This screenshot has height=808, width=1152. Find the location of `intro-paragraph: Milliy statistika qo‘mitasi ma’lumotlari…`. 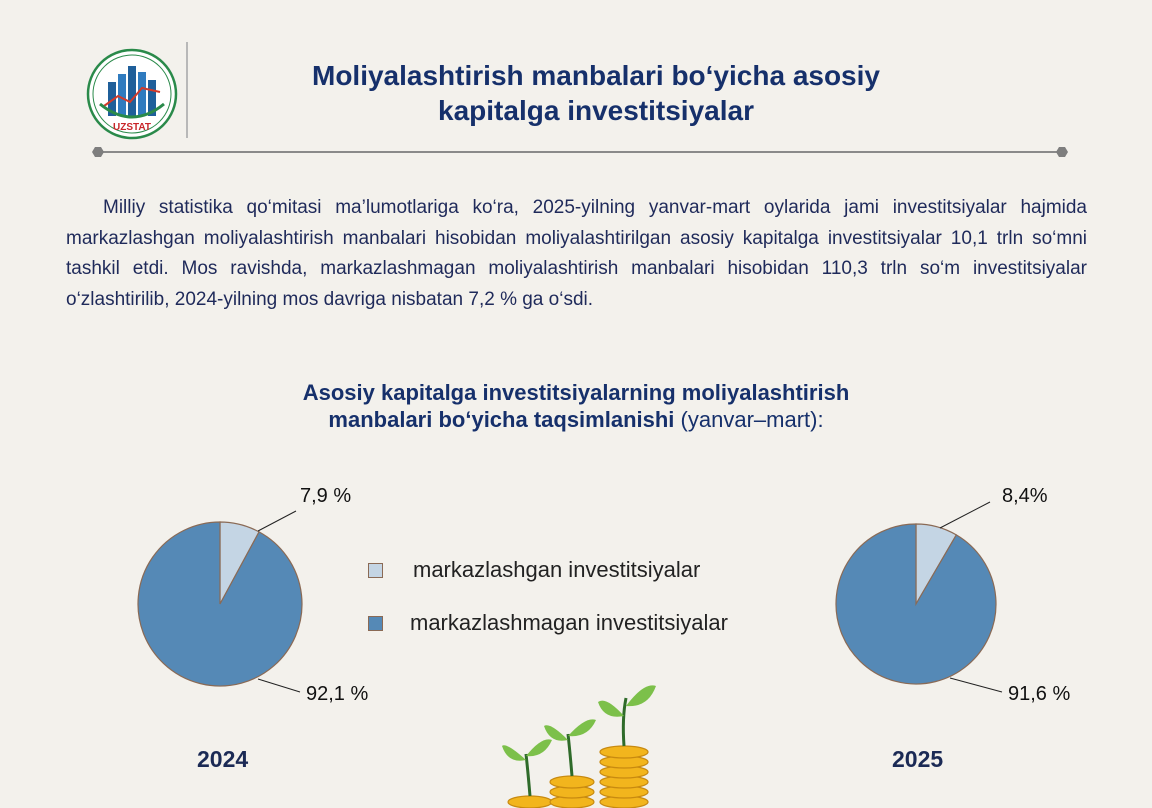

intro-paragraph: Milliy statistika qo‘mitasi ma’lumotlari… is located at coordinates (576, 253).